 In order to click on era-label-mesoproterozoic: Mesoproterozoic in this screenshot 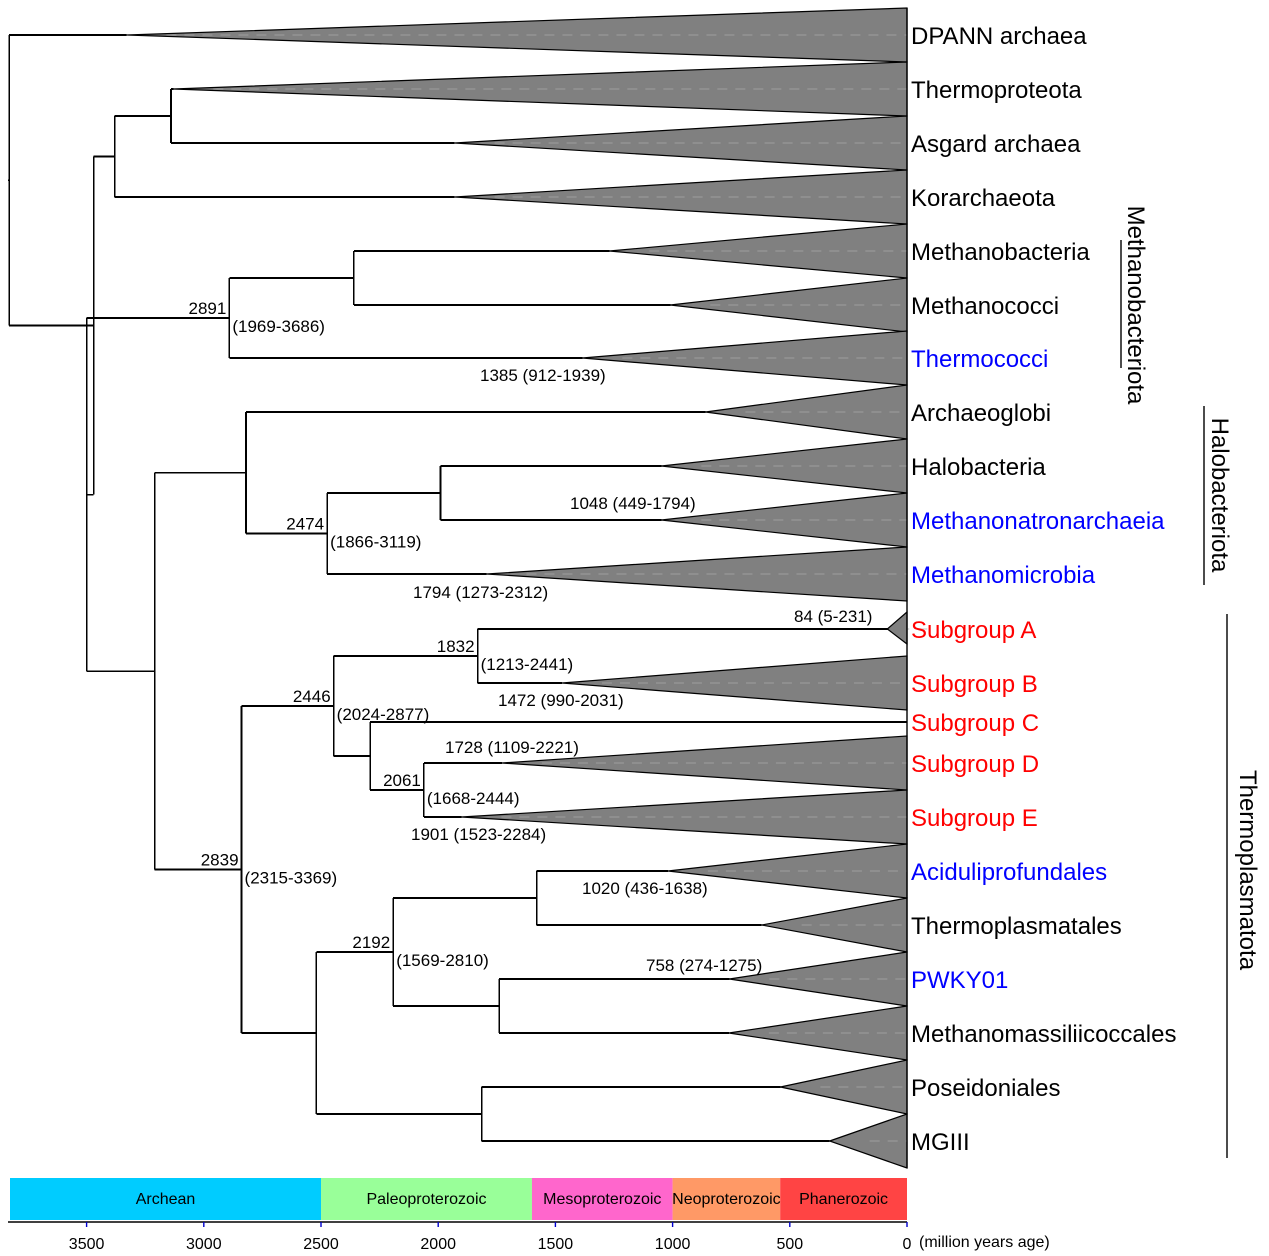, I will do `click(602, 1199)`.